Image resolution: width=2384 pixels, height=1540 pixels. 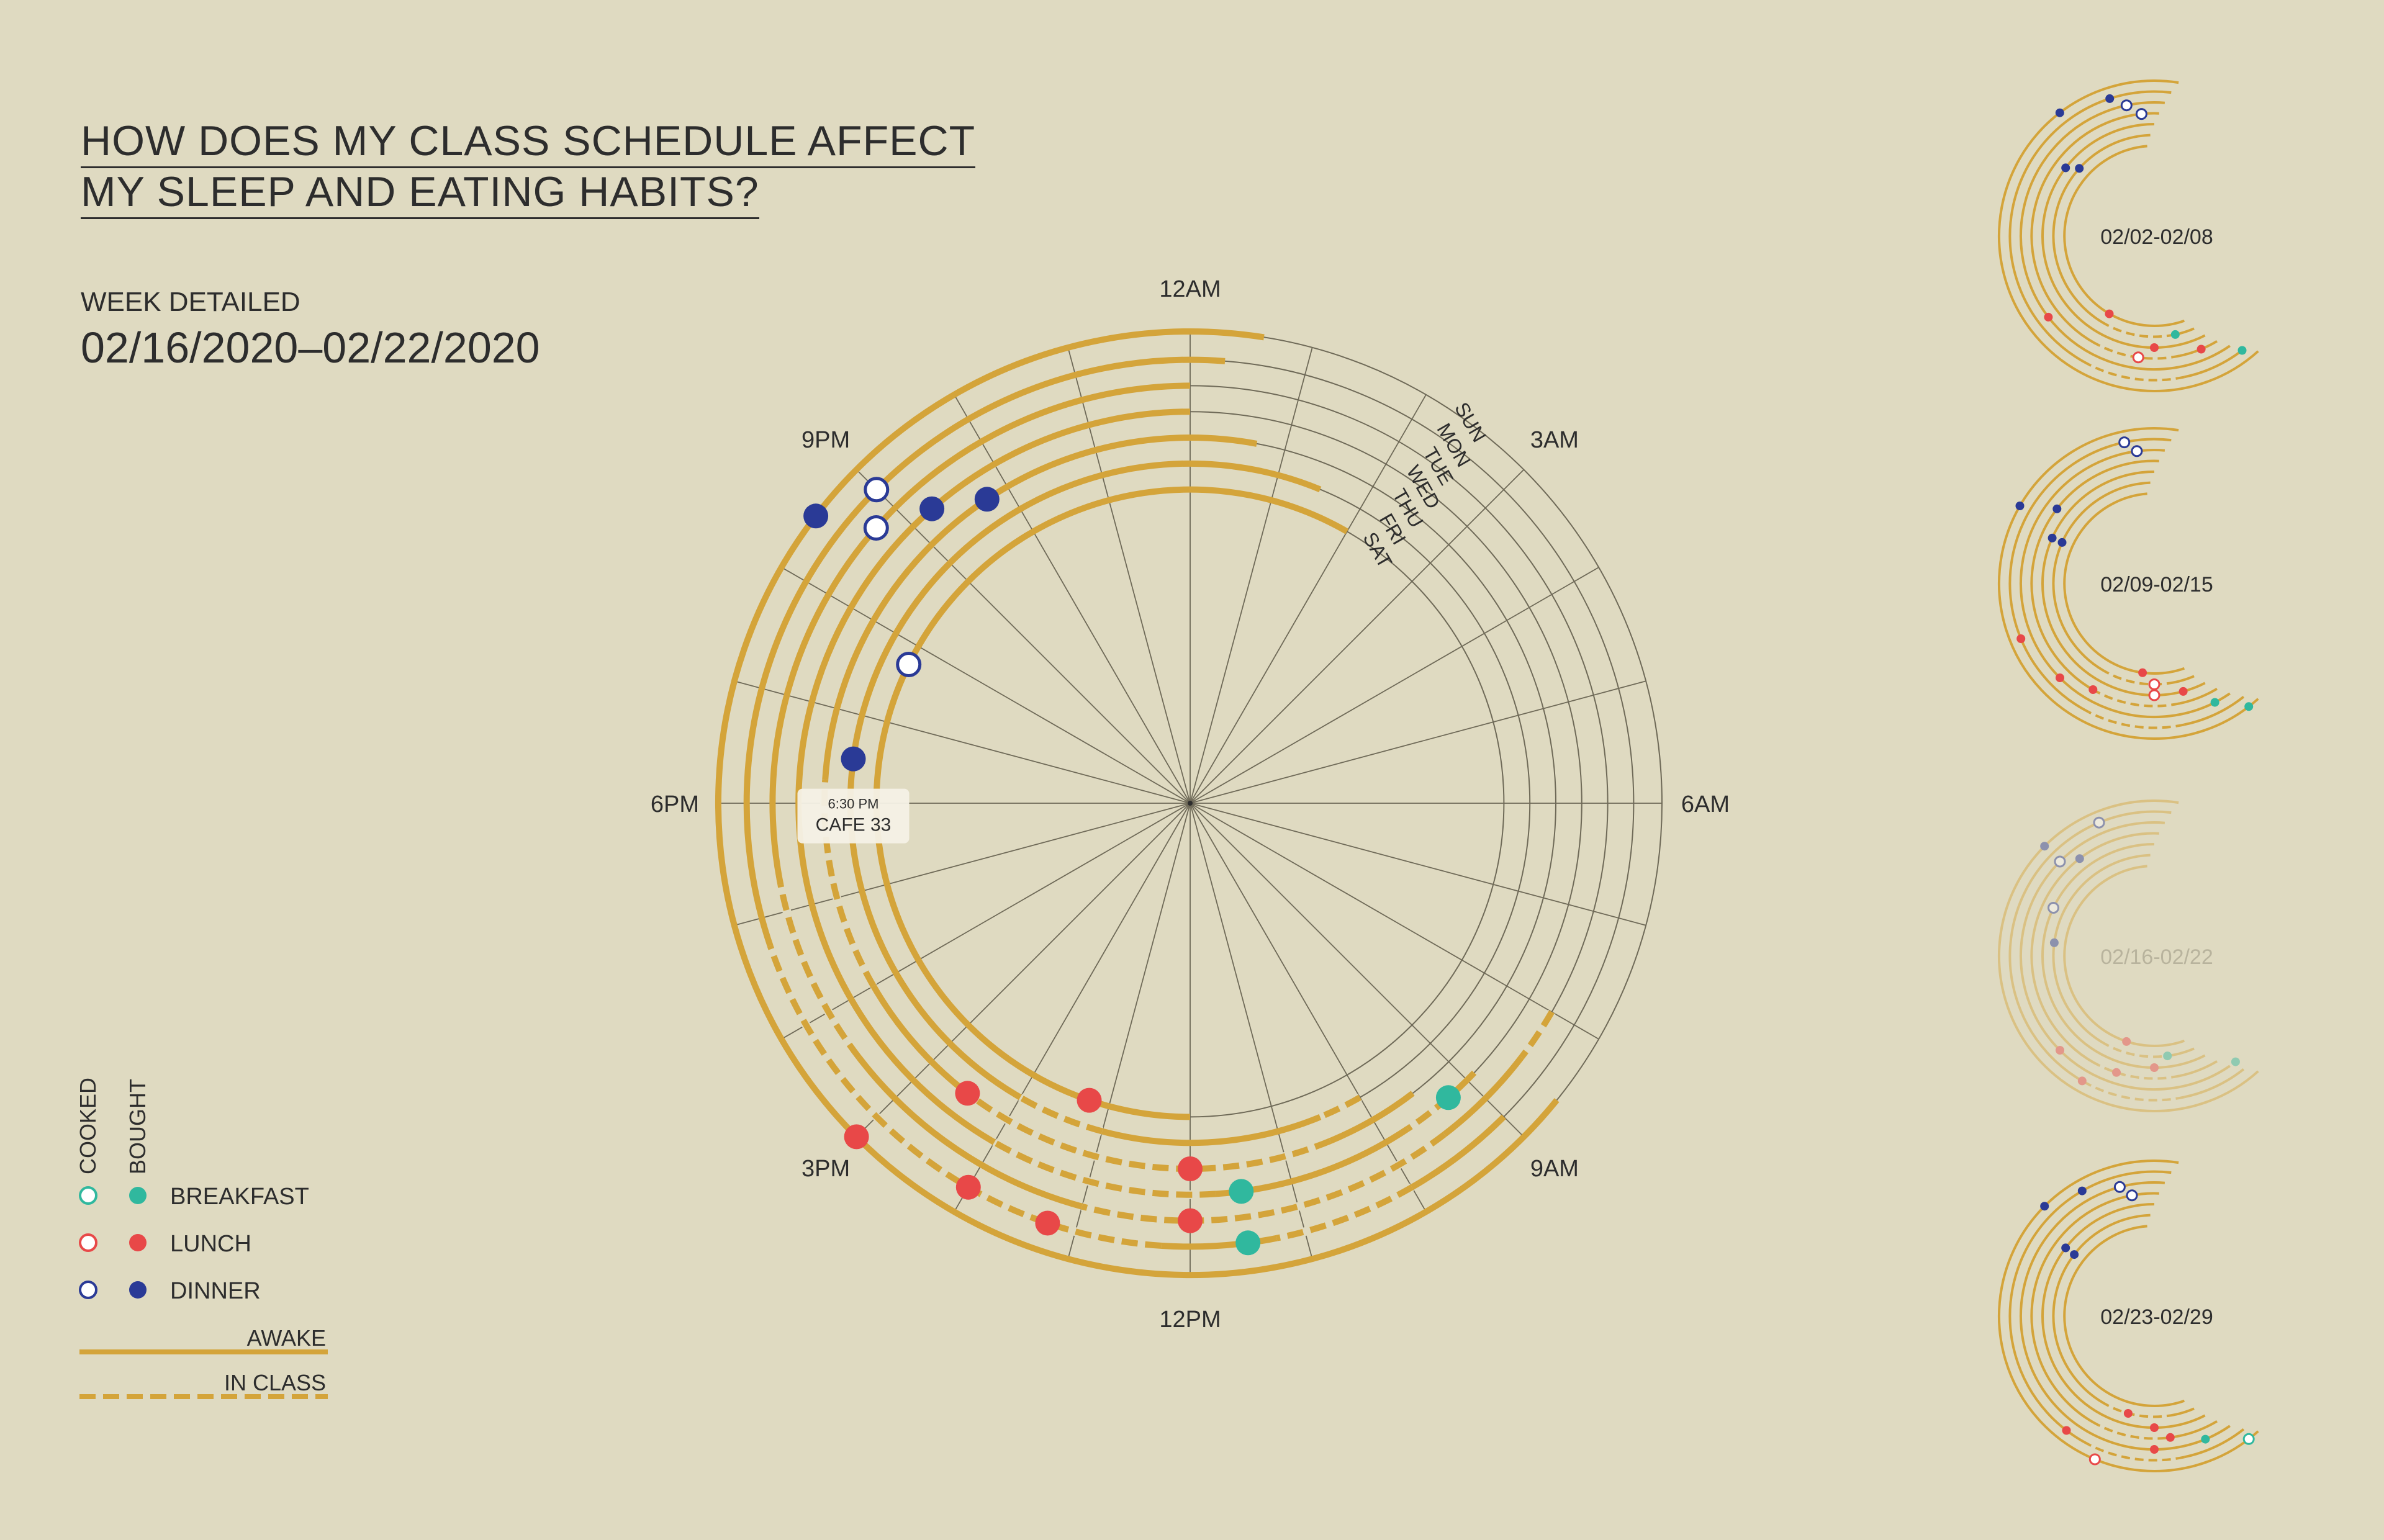 I want to click on class-gap, so click(x=1264, y=1178).